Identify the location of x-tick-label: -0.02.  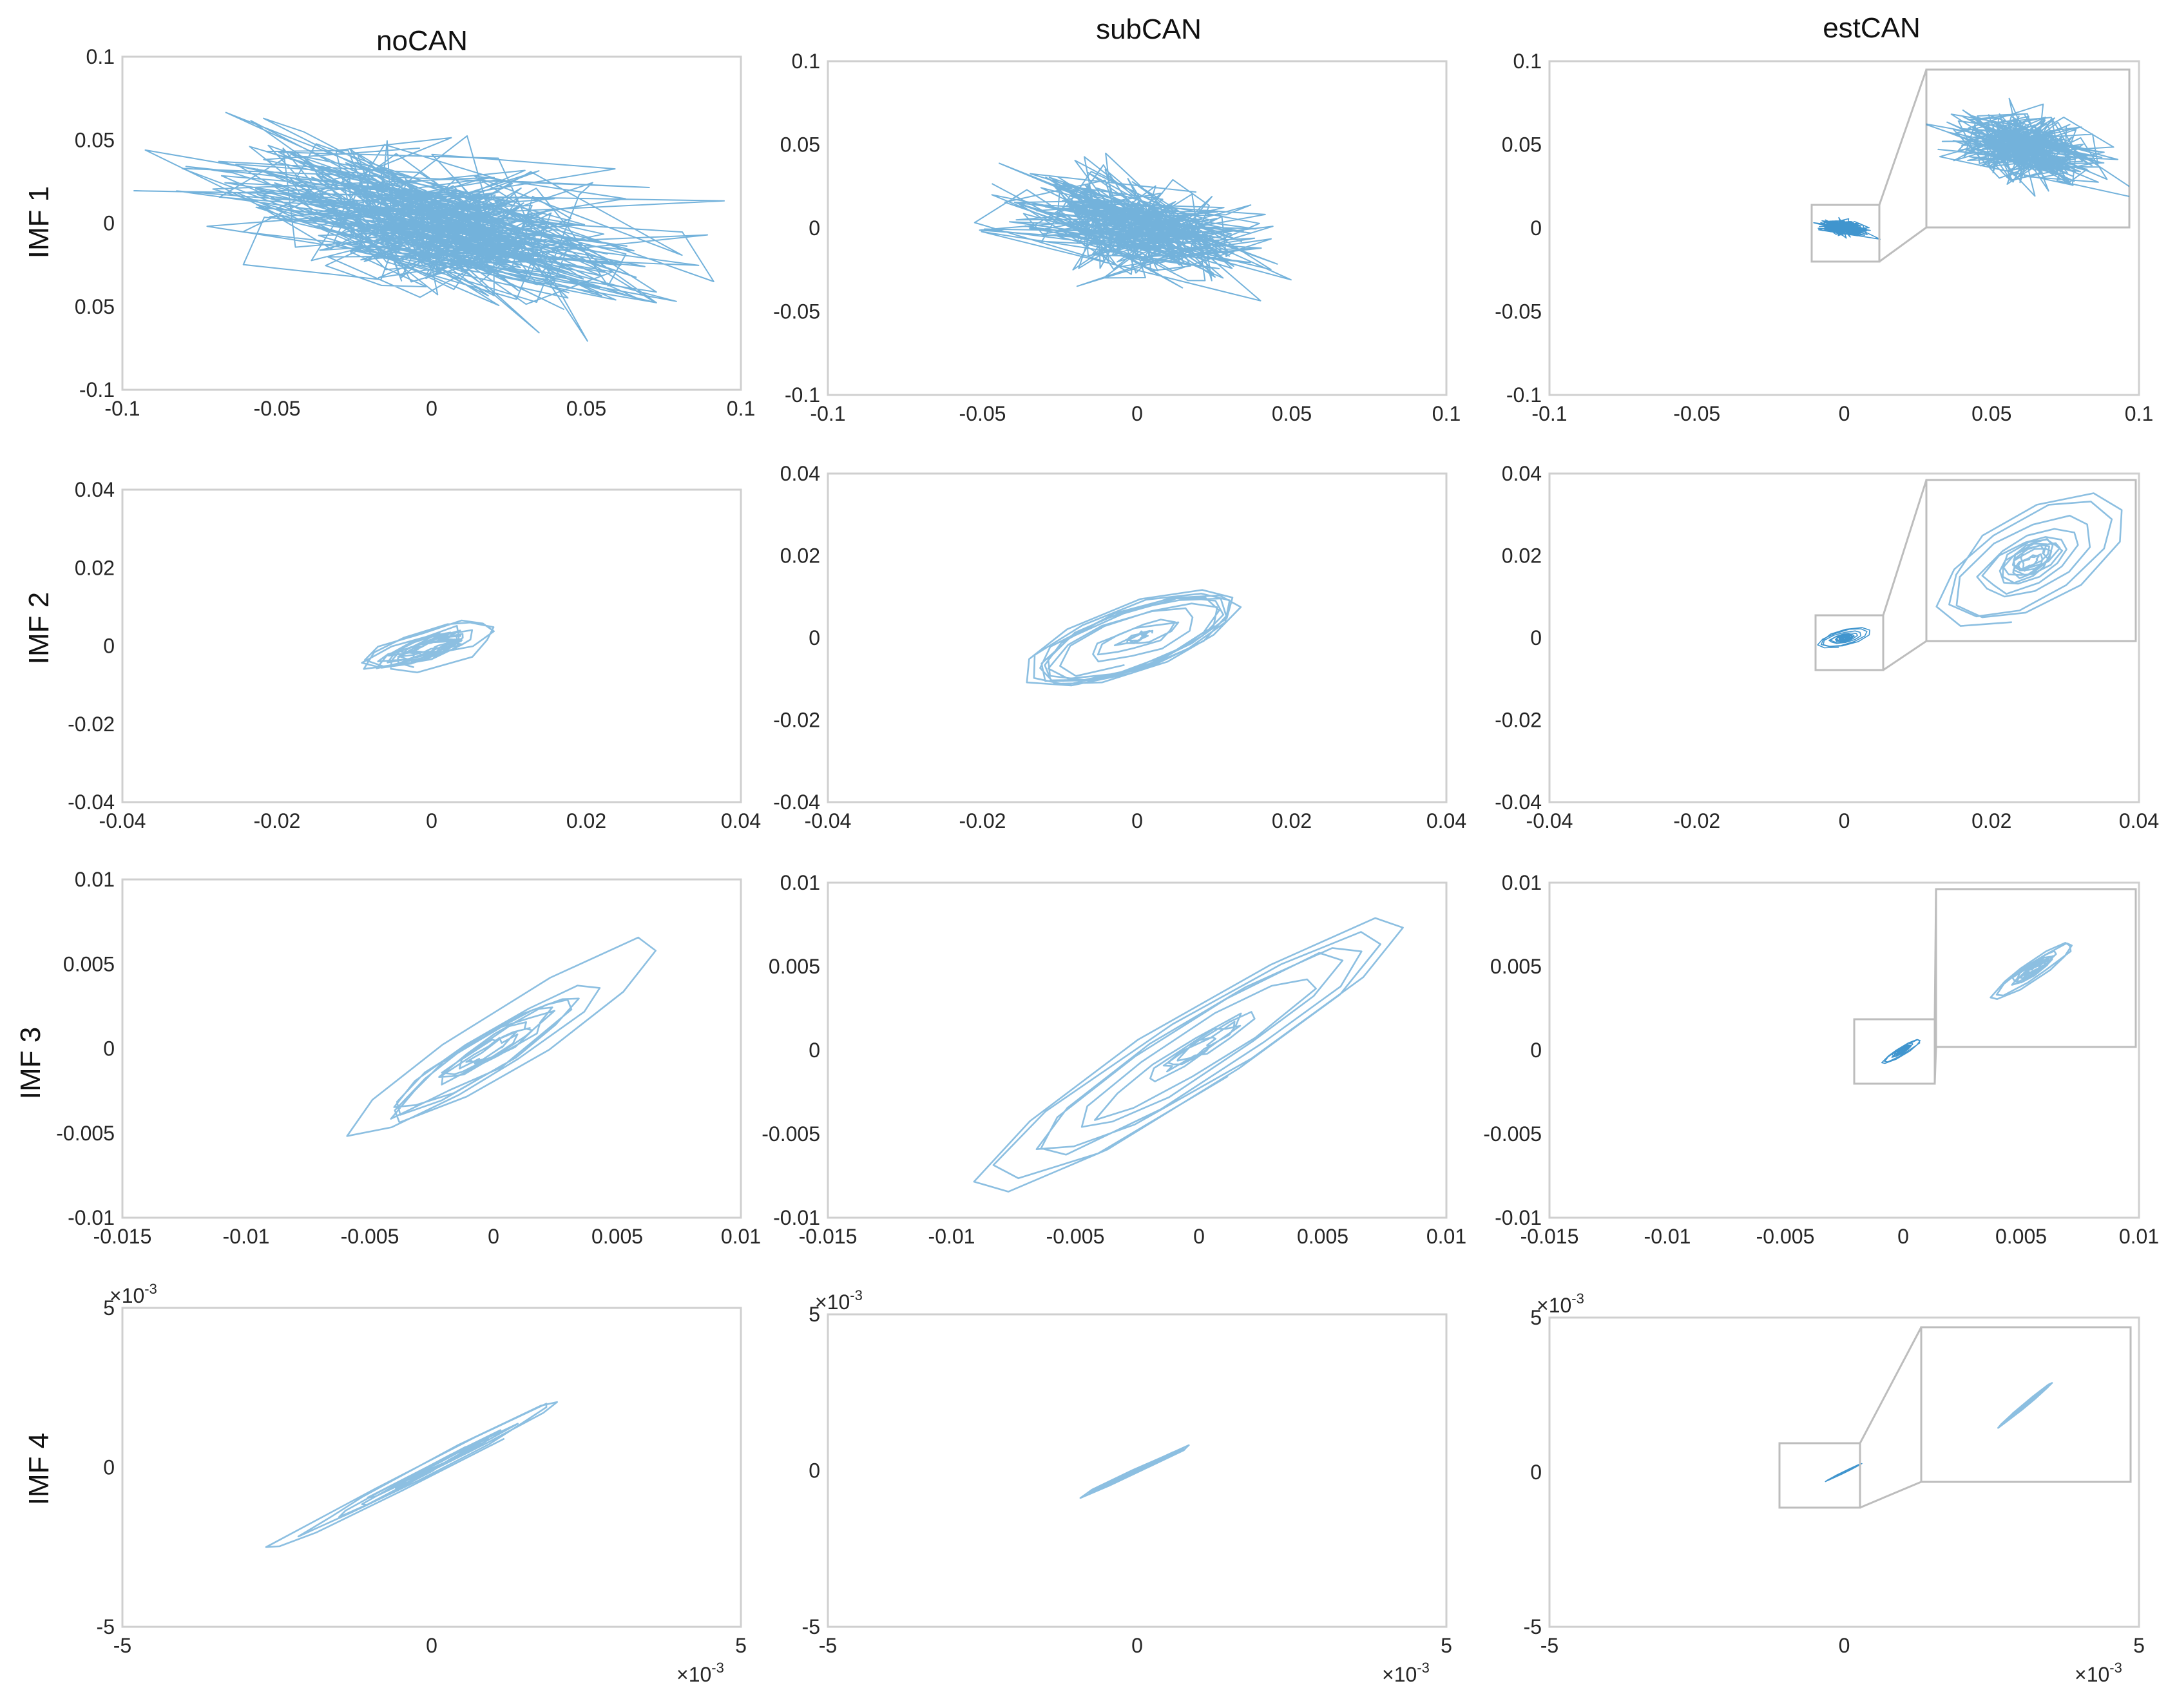
(982, 820).